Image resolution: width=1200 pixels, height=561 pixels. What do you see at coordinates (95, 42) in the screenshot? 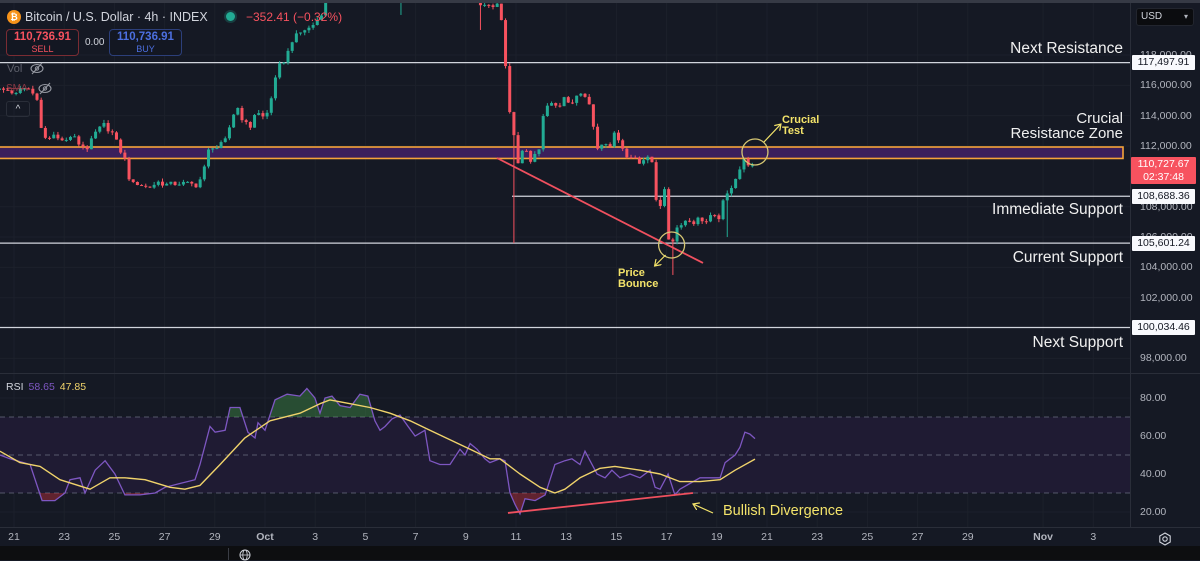
I see `spread-value: 0.00` at bounding box center [95, 42].